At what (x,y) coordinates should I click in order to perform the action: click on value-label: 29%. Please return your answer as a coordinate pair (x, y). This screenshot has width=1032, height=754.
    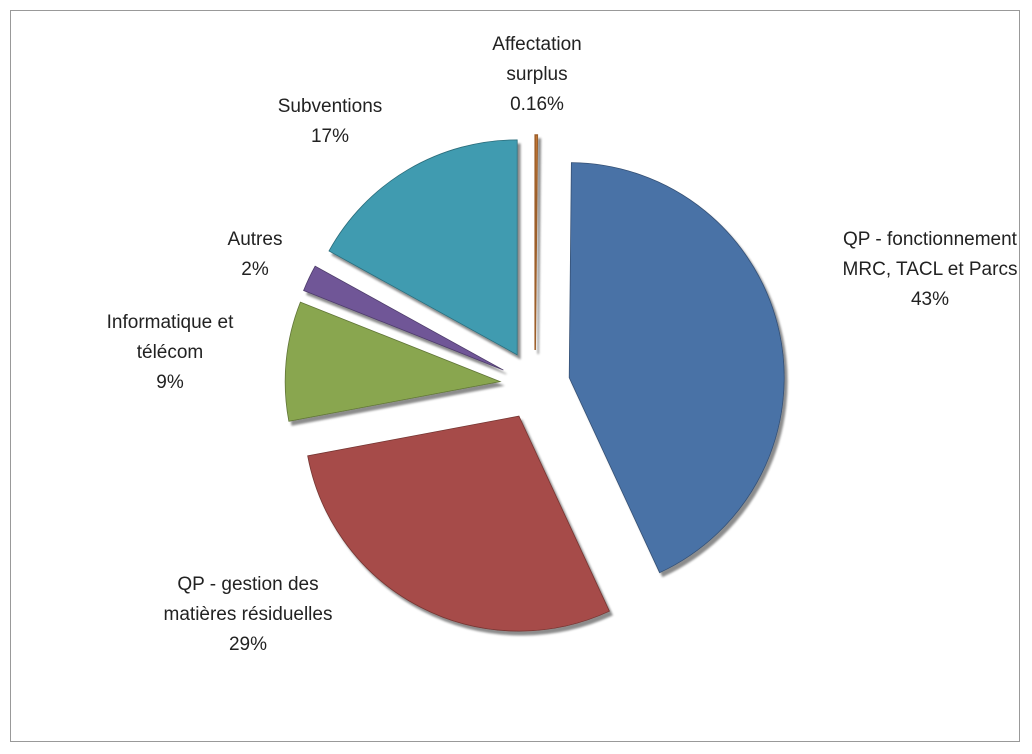
    Looking at the image, I should click on (248, 644).